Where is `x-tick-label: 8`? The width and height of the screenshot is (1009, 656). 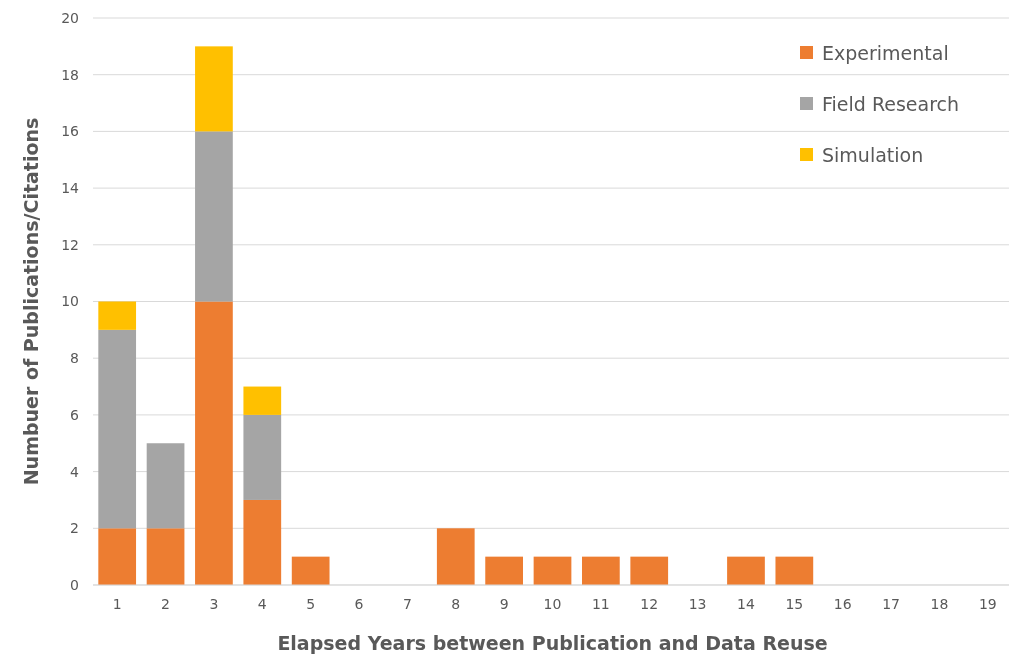
x-tick-label: 8 is located at coordinates (456, 604).